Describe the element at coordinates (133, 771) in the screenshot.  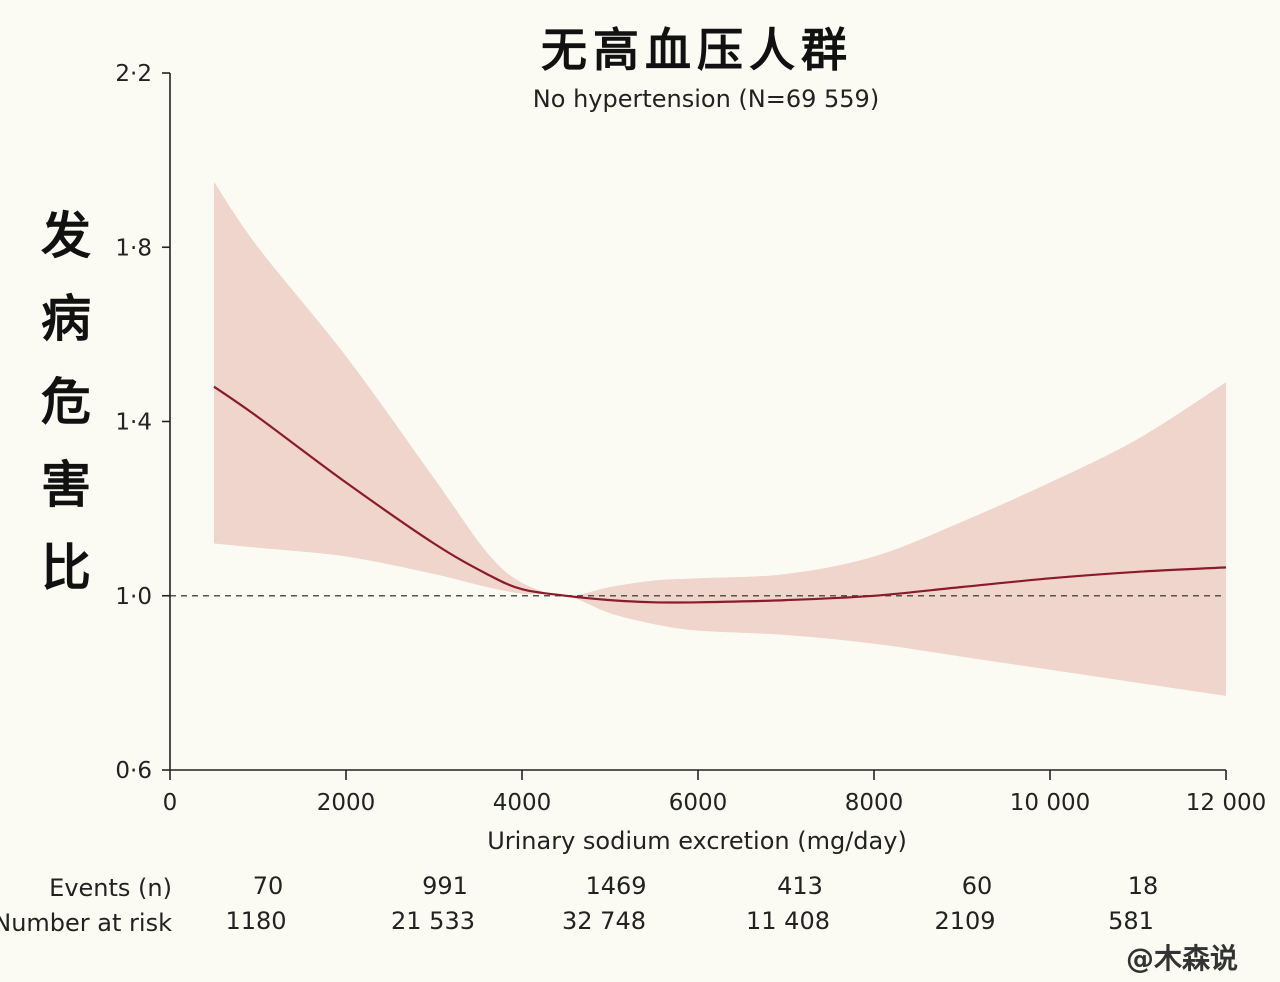
I see `y-tick-label: 0·6` at that location.